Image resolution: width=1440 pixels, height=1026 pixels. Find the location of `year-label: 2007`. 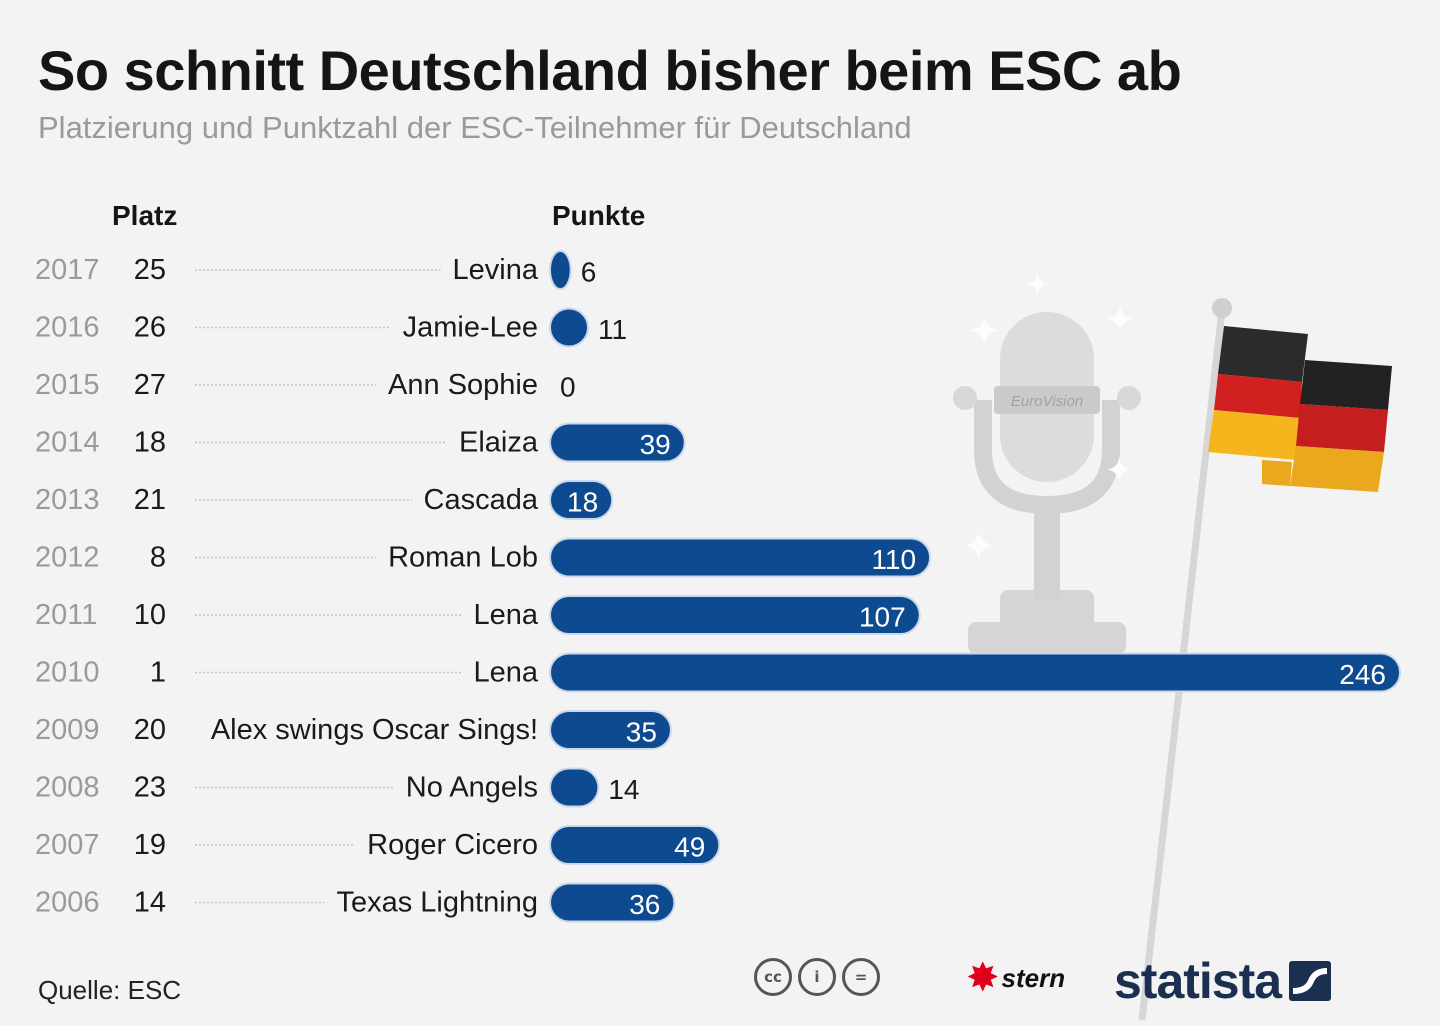

year-label: 2007 is located at coordinates (67, 845).